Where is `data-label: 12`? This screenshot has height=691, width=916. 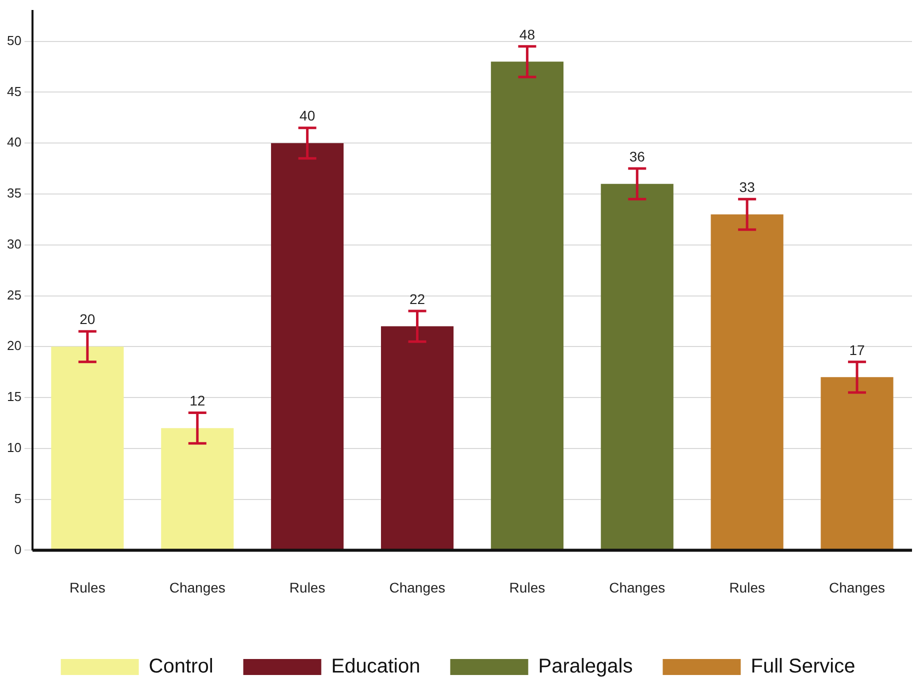 data-label: 12 is located at coordinates (198, 400).